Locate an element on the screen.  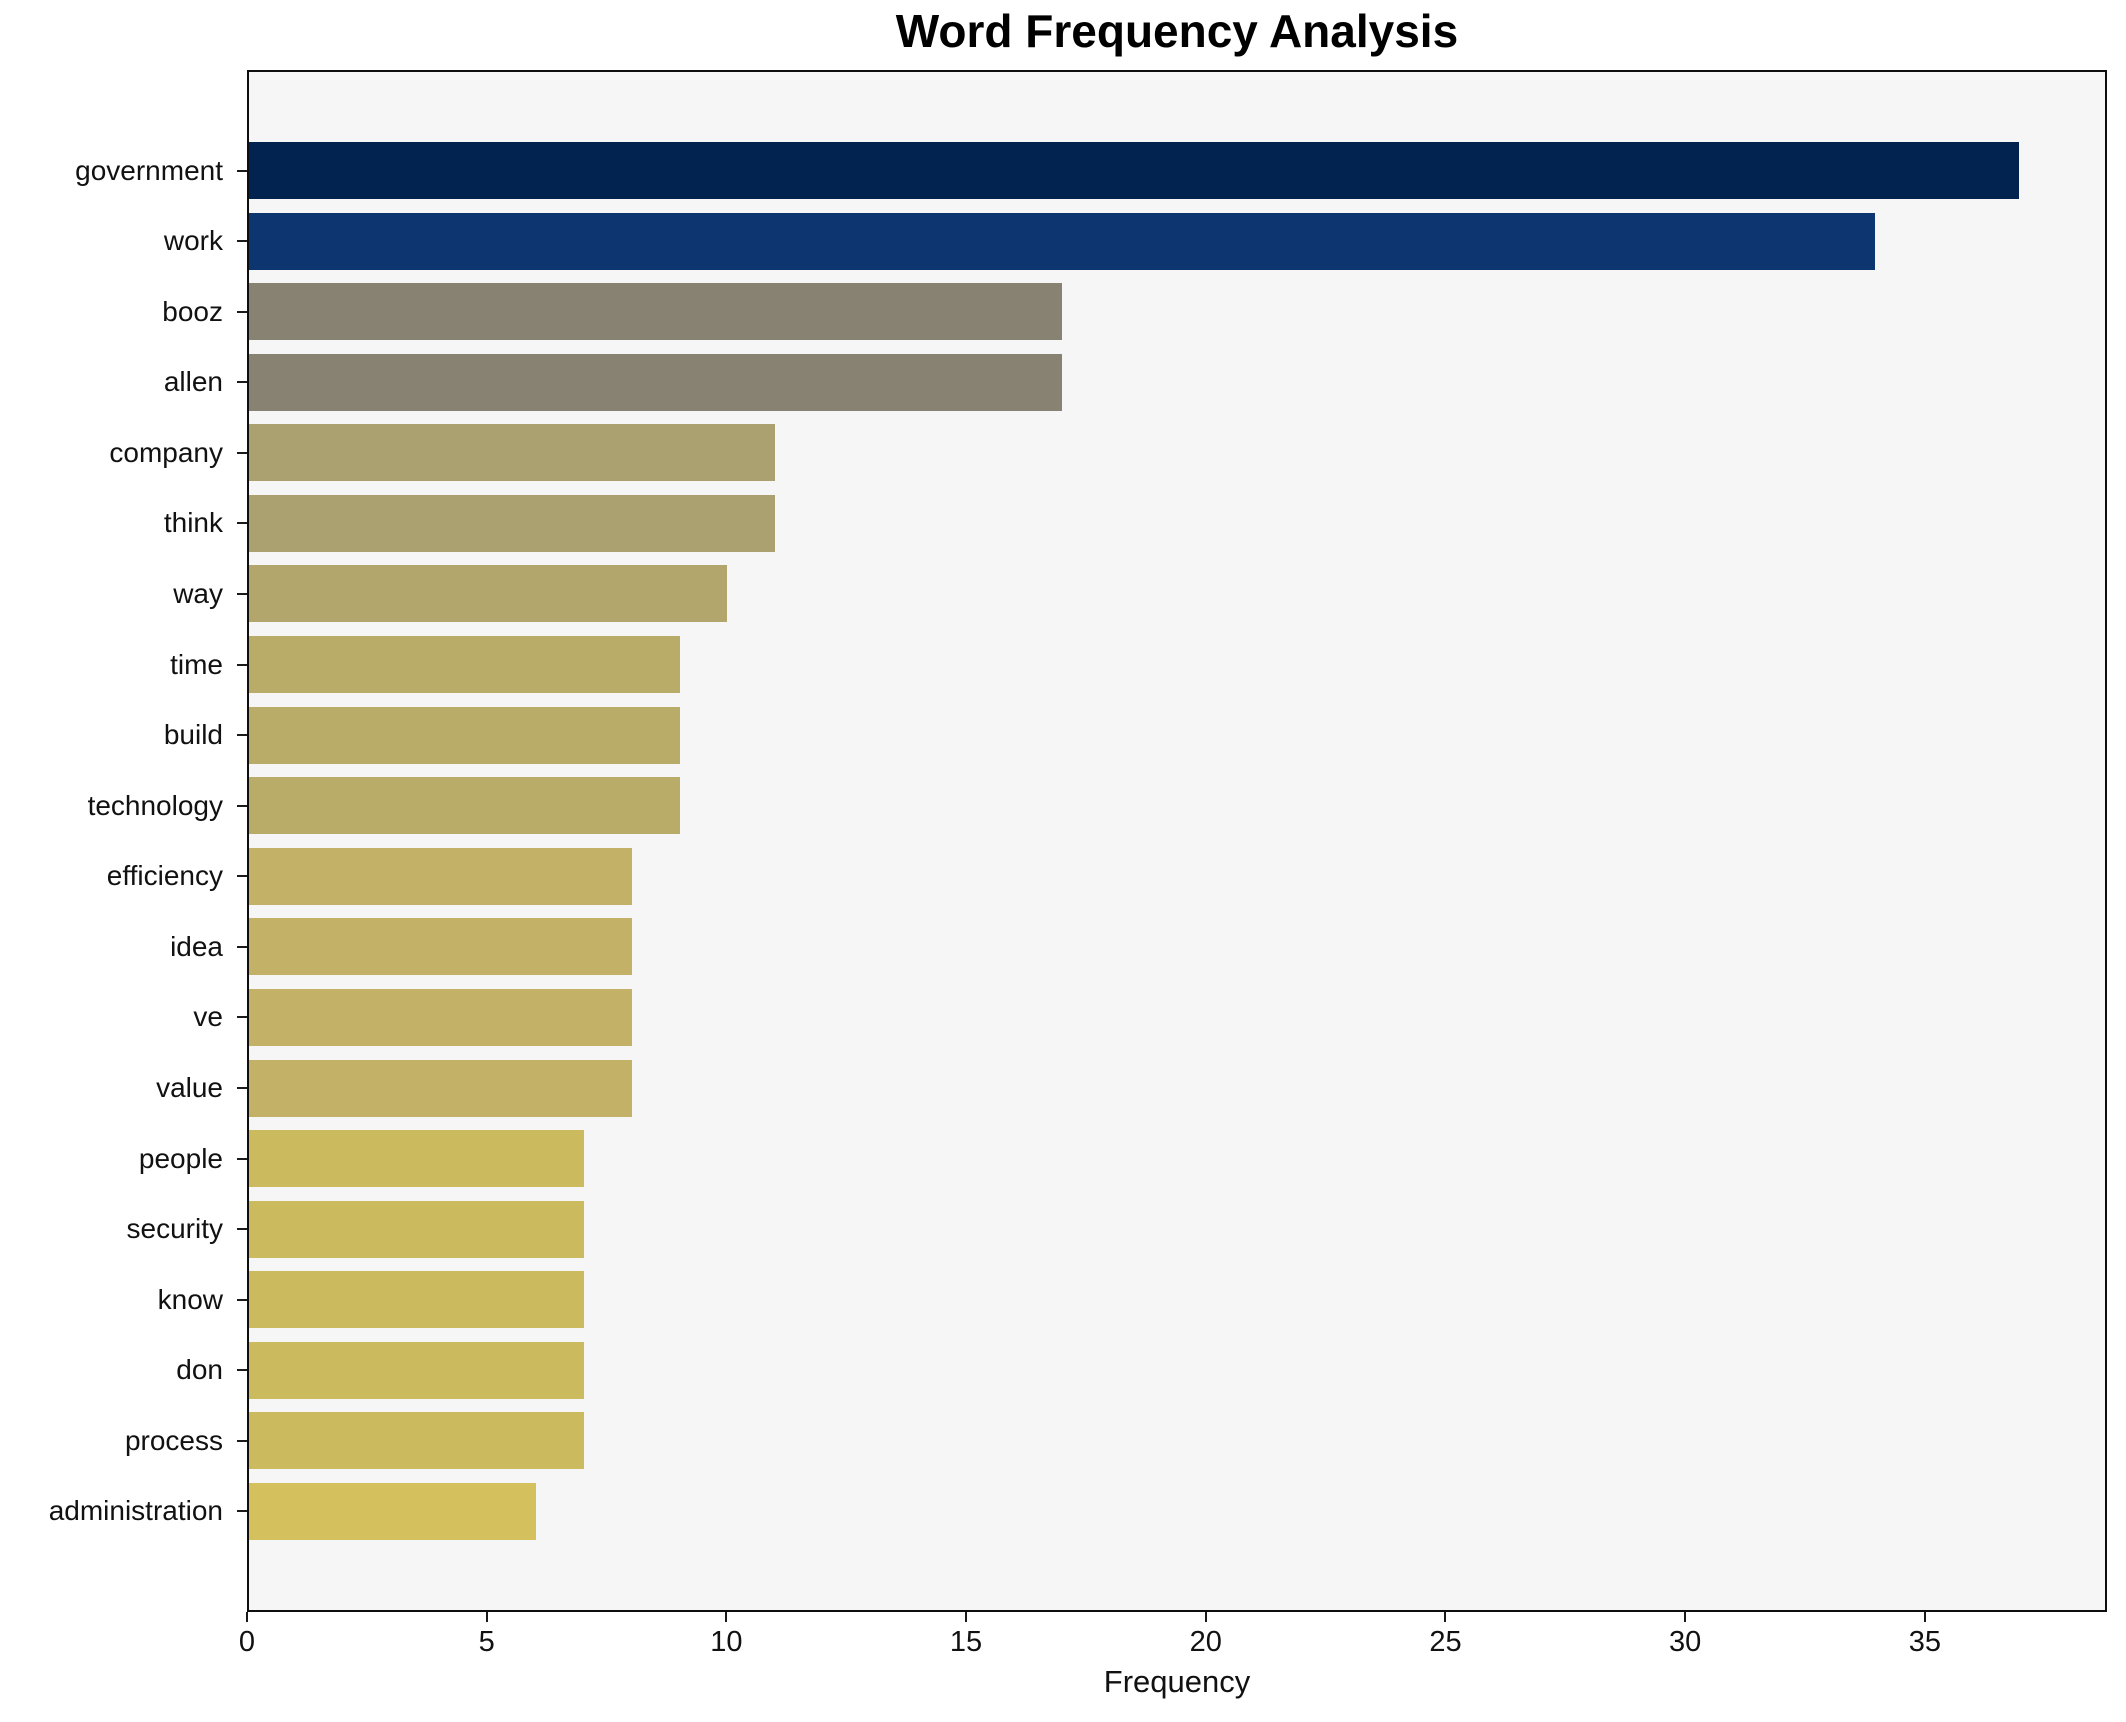
bar-row: people is located at coordinates (1122, 1159).